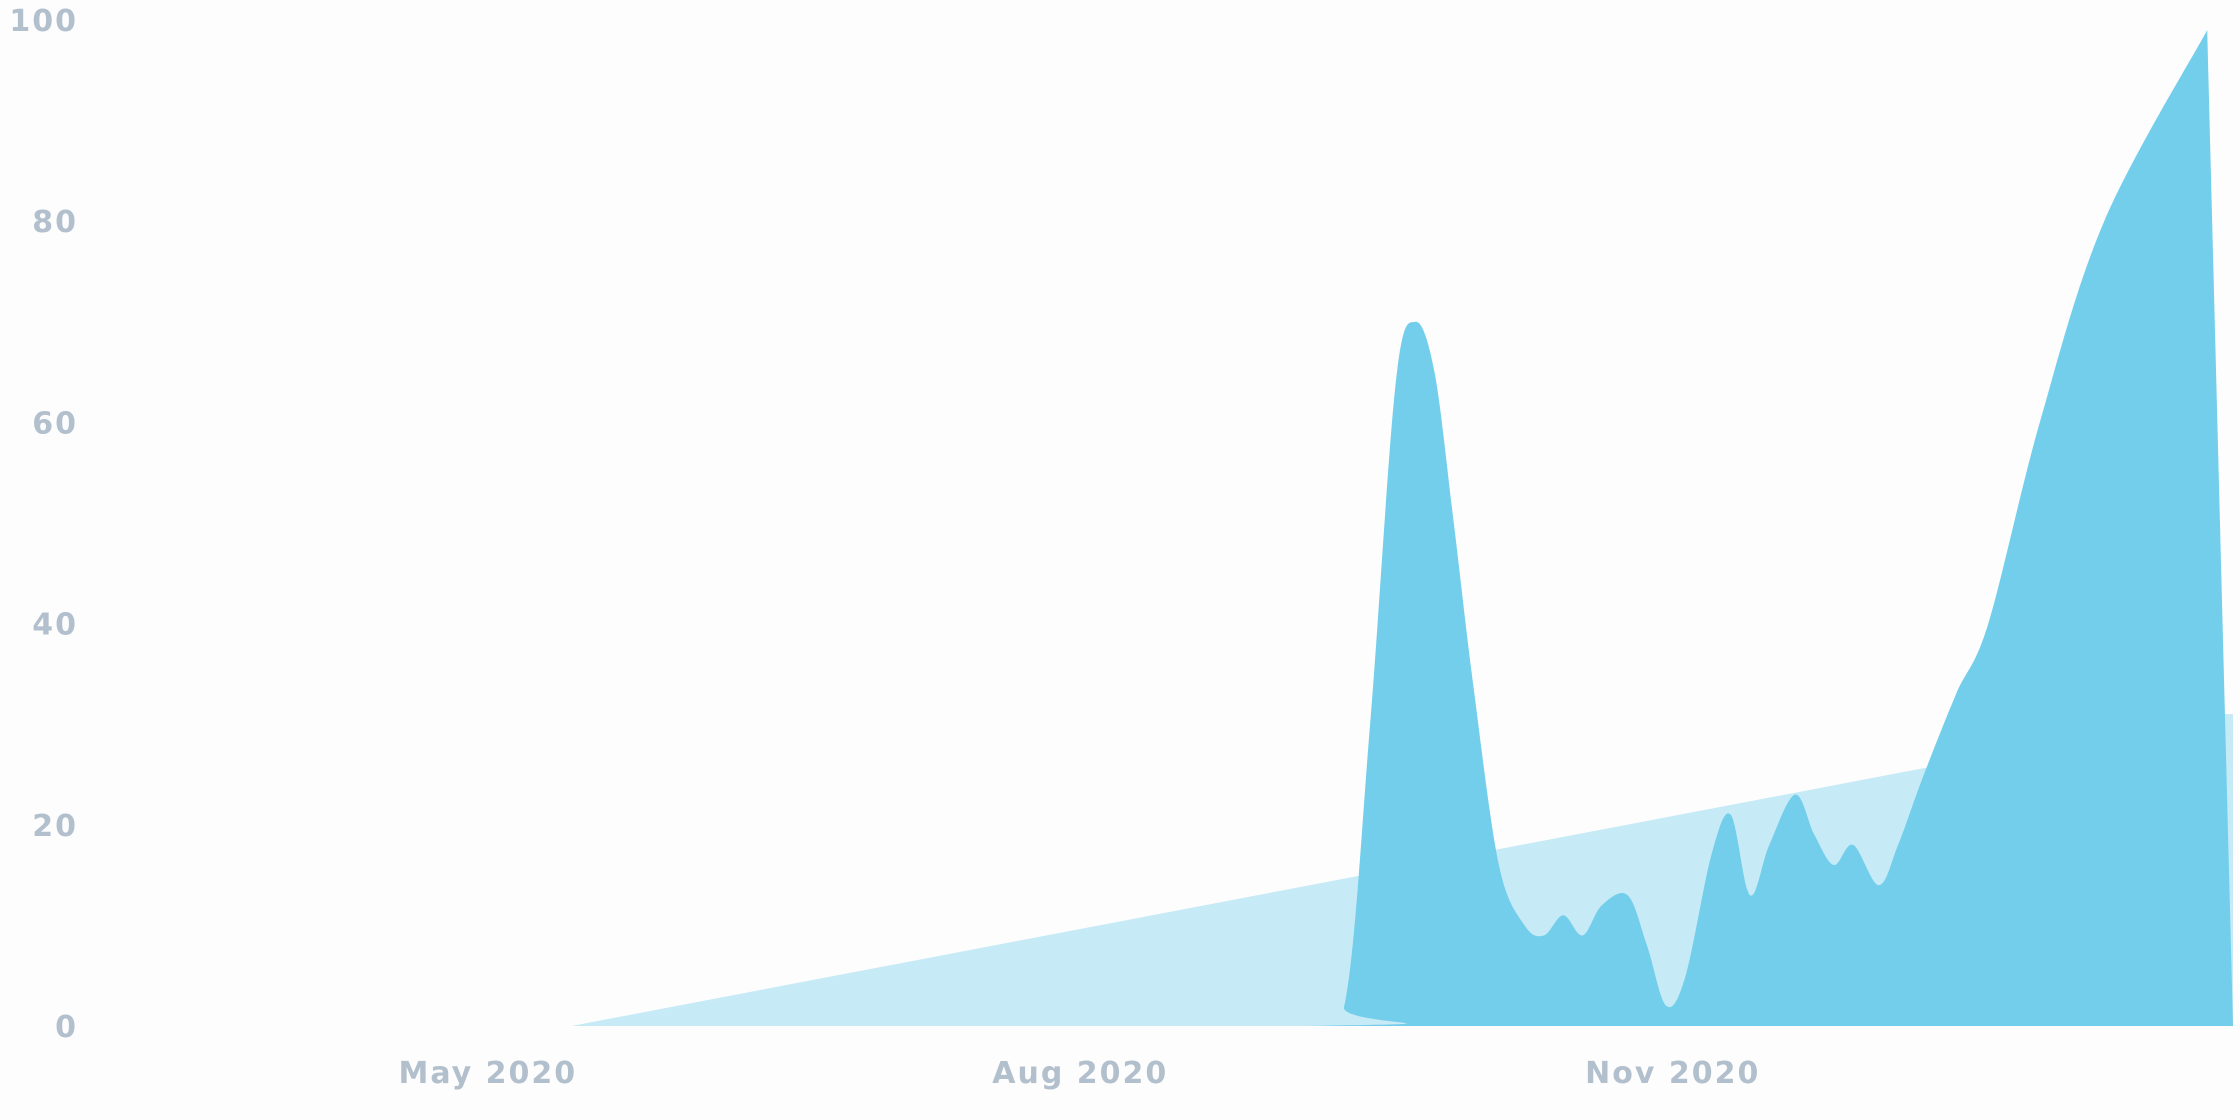 This screenshot has height=1120, width=2240. What do you see at coordinates (43, 524) in the screenshot?
I see `y-axis: 0 20 40 60 80 100` at bounding box center [43, 524].